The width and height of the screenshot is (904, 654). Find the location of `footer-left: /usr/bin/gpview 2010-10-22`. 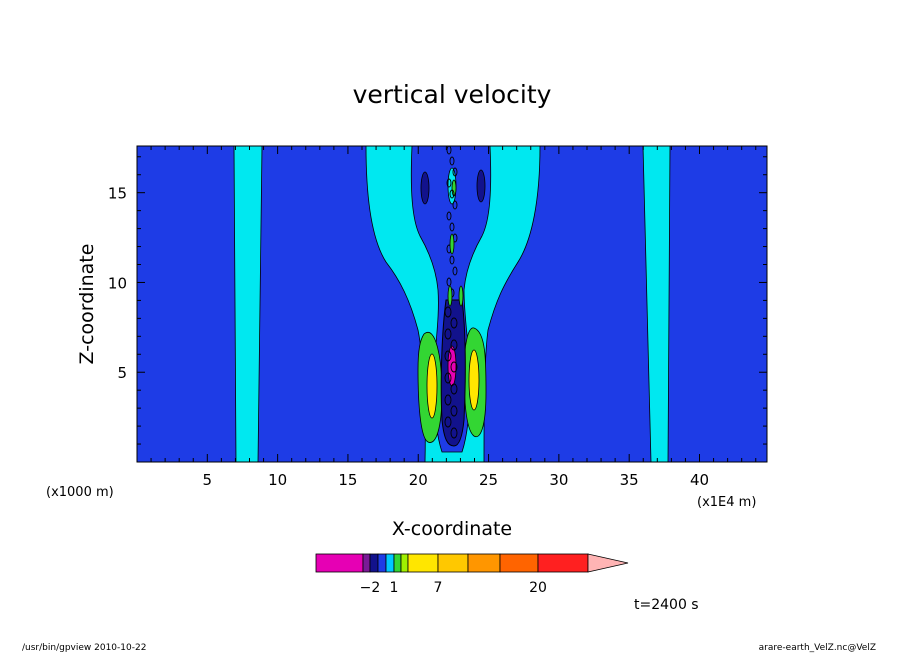

footer-left: /usr/bin/gpview 2010-10-22 is located at coordinates (84, 648).